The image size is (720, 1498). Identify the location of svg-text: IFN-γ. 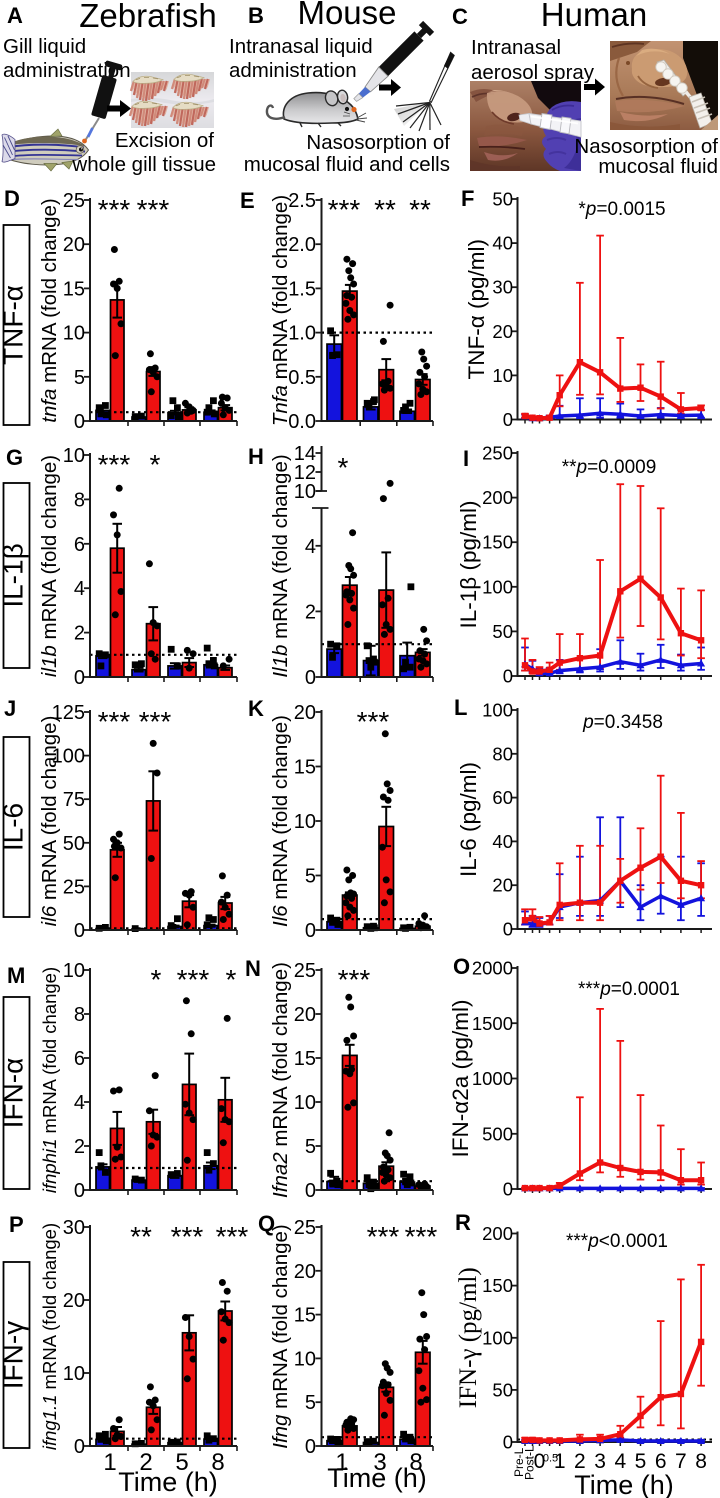
(14, 1355).